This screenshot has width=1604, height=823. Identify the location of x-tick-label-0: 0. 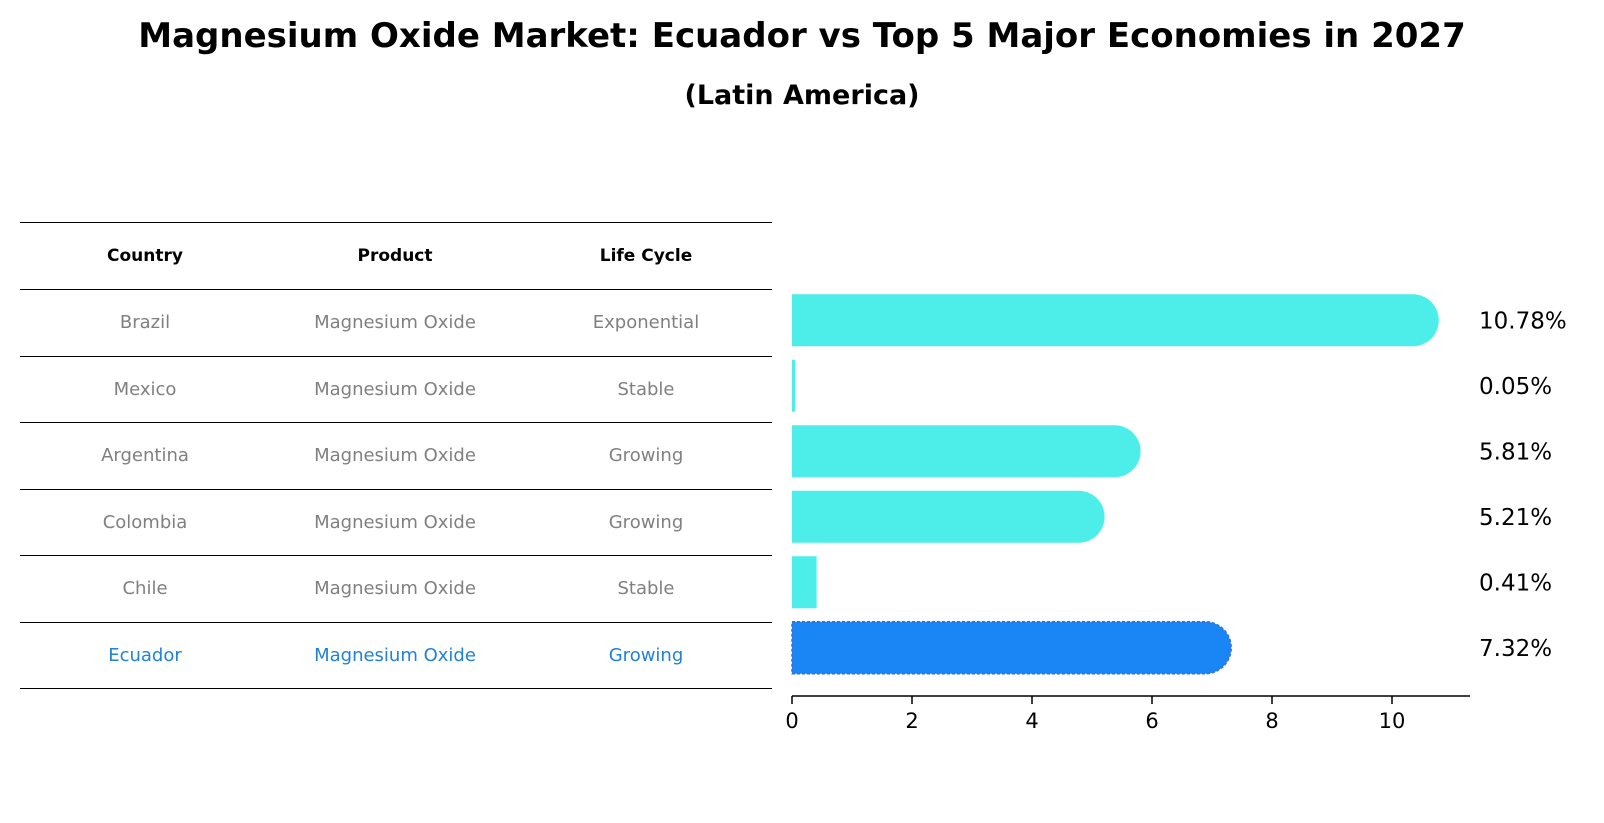
(791, 721).